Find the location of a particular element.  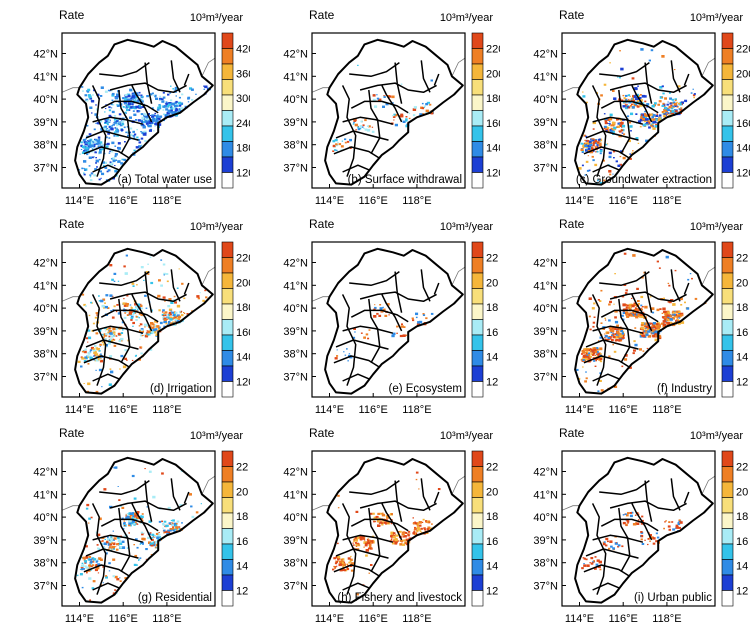

colorbar is located at coordinates (227, 528).